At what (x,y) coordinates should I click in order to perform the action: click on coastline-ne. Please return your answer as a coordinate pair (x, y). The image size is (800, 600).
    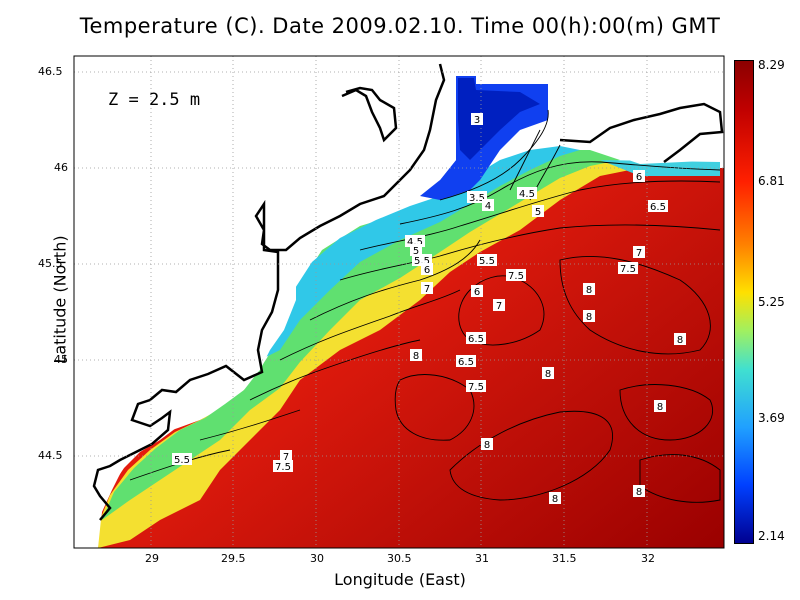
    Looking at the image, I should click on (369, 114).